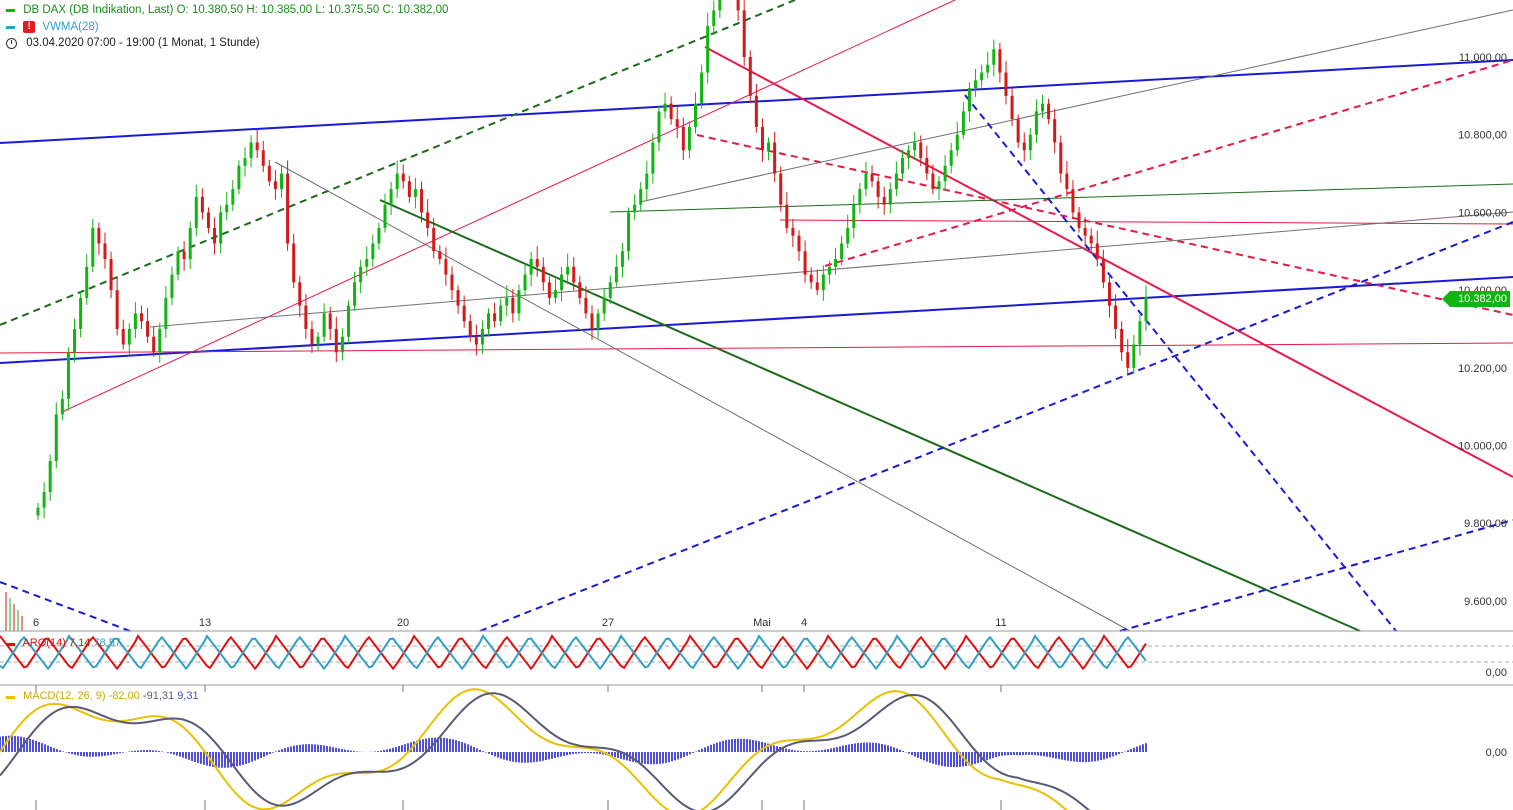 The image size is (1513, 810). I want to click on trend-line-red-dashed-falling, so click(1104, 225).